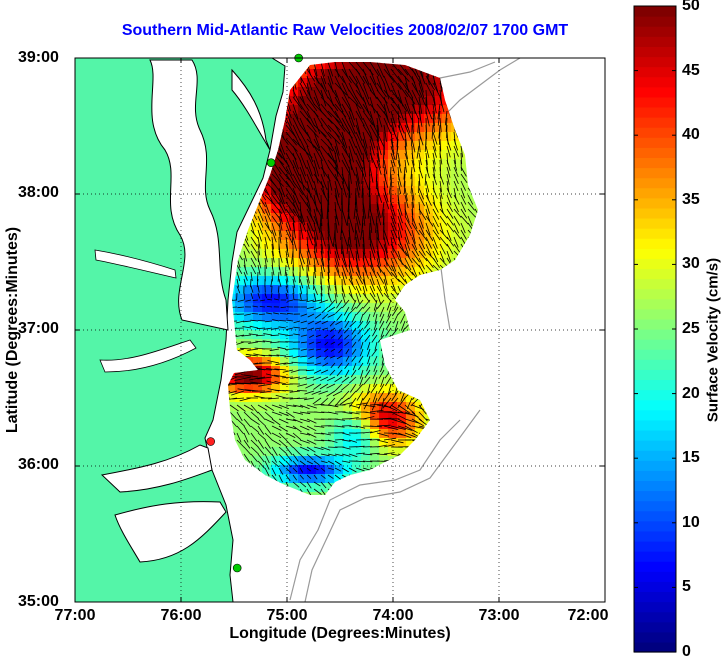  What do you see at coordinates (691, 200) in the screenshot?
I see `colorbar-tick-label: 35` at bounding box center [691, 200].